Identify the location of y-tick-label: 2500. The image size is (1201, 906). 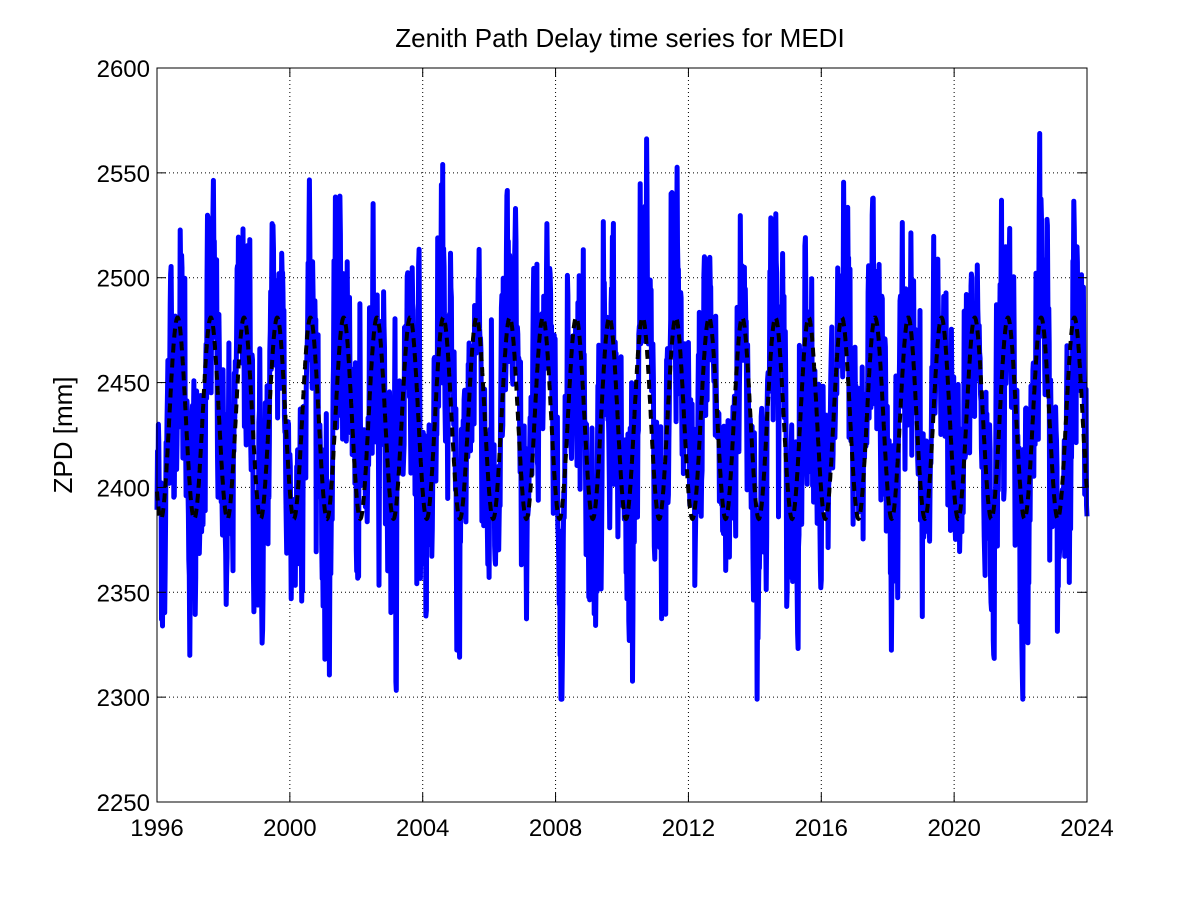
(123, 279).